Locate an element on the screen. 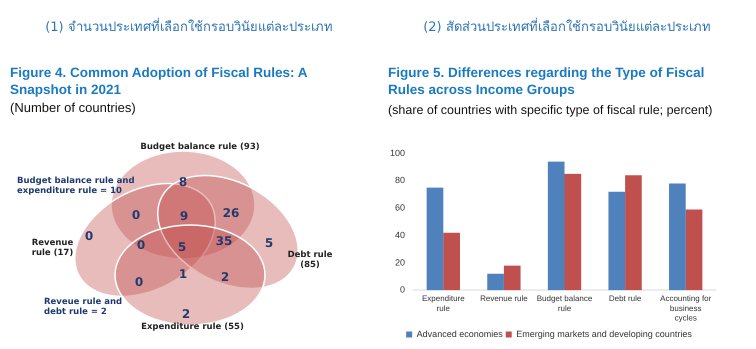 The height and width of the screenshot is (349, 756). legend-label: Emerging markets and developing countries is located at coordinates (604, 333).